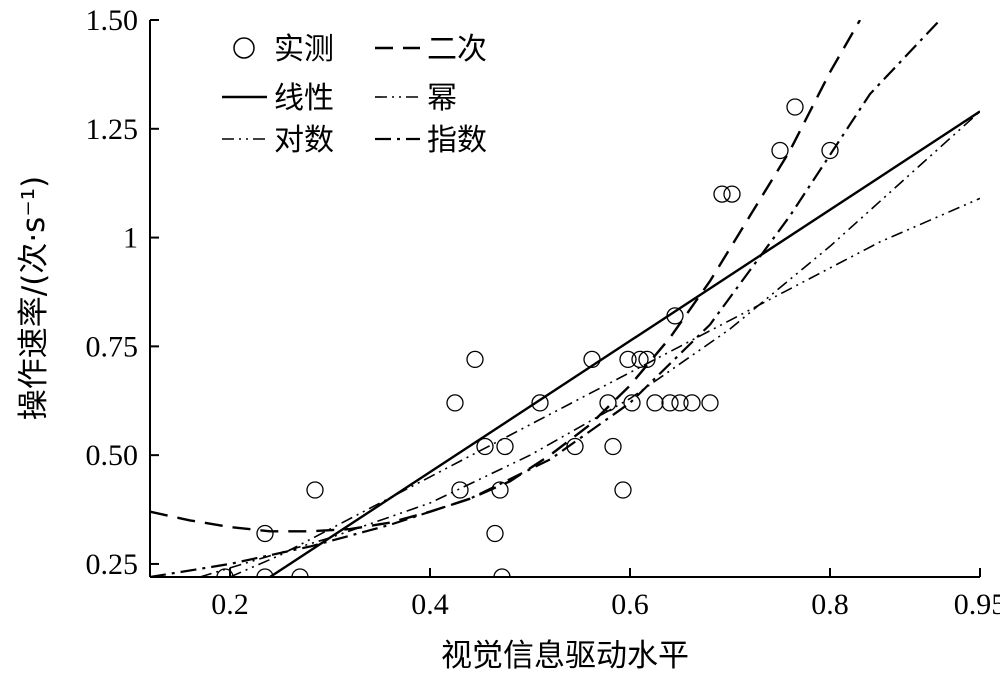  What do you see at coordinates (430, 604) in the screenshot?
I see `x-tick-label: 0.4` at bounding box center [430, 604].